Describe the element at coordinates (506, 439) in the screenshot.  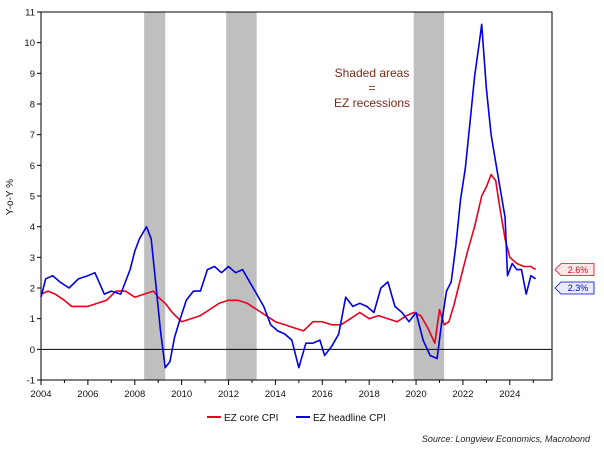
I see `source-note: Source: Longview Economics, Macrobond` at that location.